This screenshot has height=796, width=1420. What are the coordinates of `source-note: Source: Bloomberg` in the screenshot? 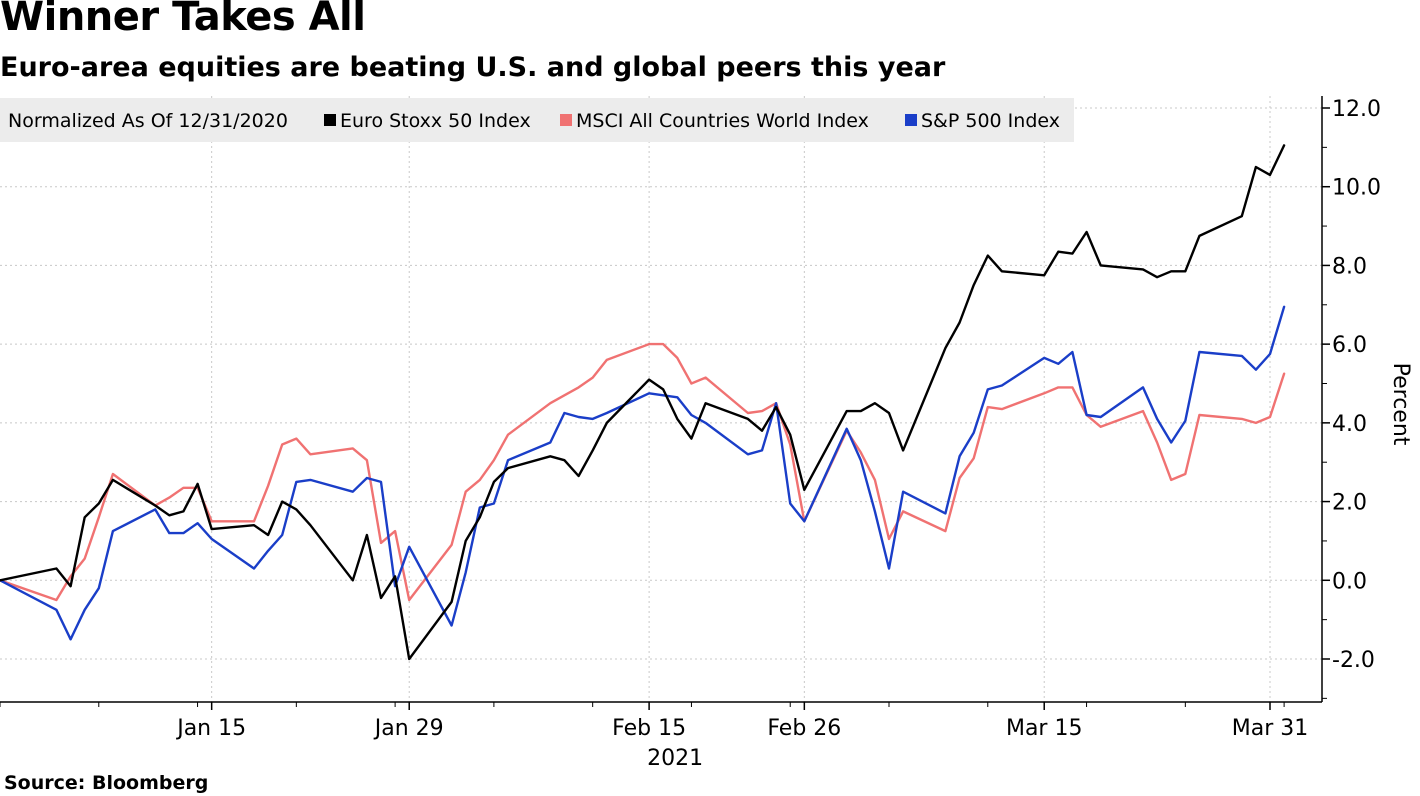 It's located at (106, 783).